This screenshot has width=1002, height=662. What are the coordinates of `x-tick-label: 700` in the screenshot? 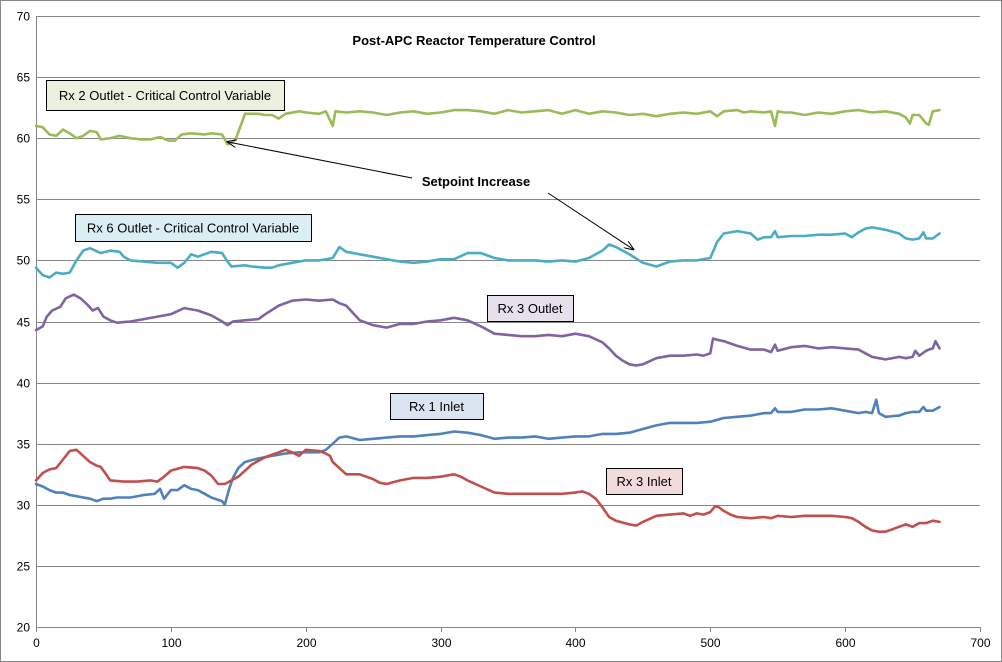 It's located at (980, 643).